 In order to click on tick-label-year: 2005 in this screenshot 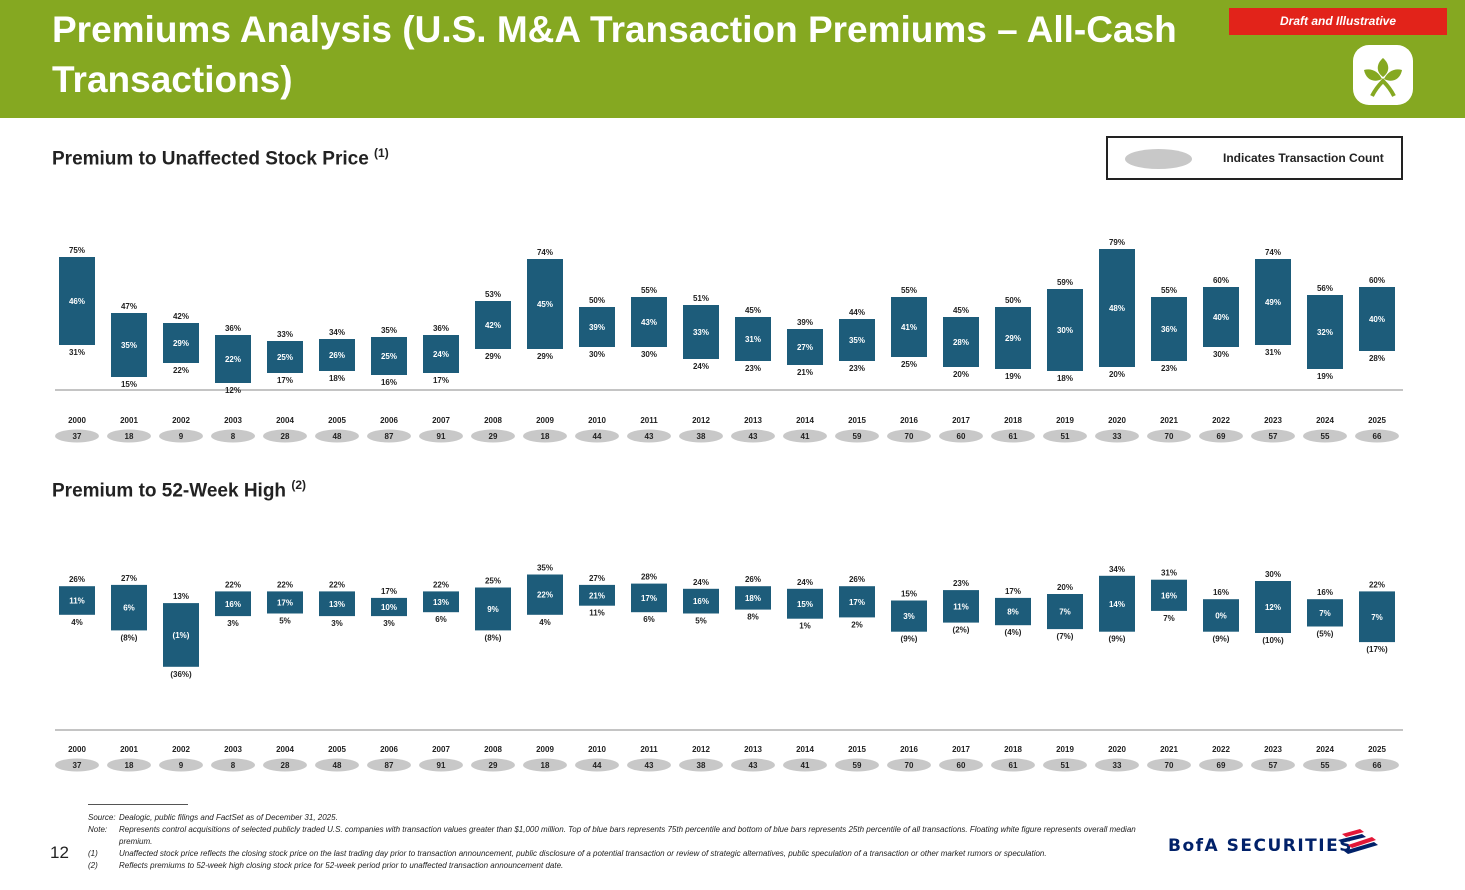, I will do `click(337, 749)`.